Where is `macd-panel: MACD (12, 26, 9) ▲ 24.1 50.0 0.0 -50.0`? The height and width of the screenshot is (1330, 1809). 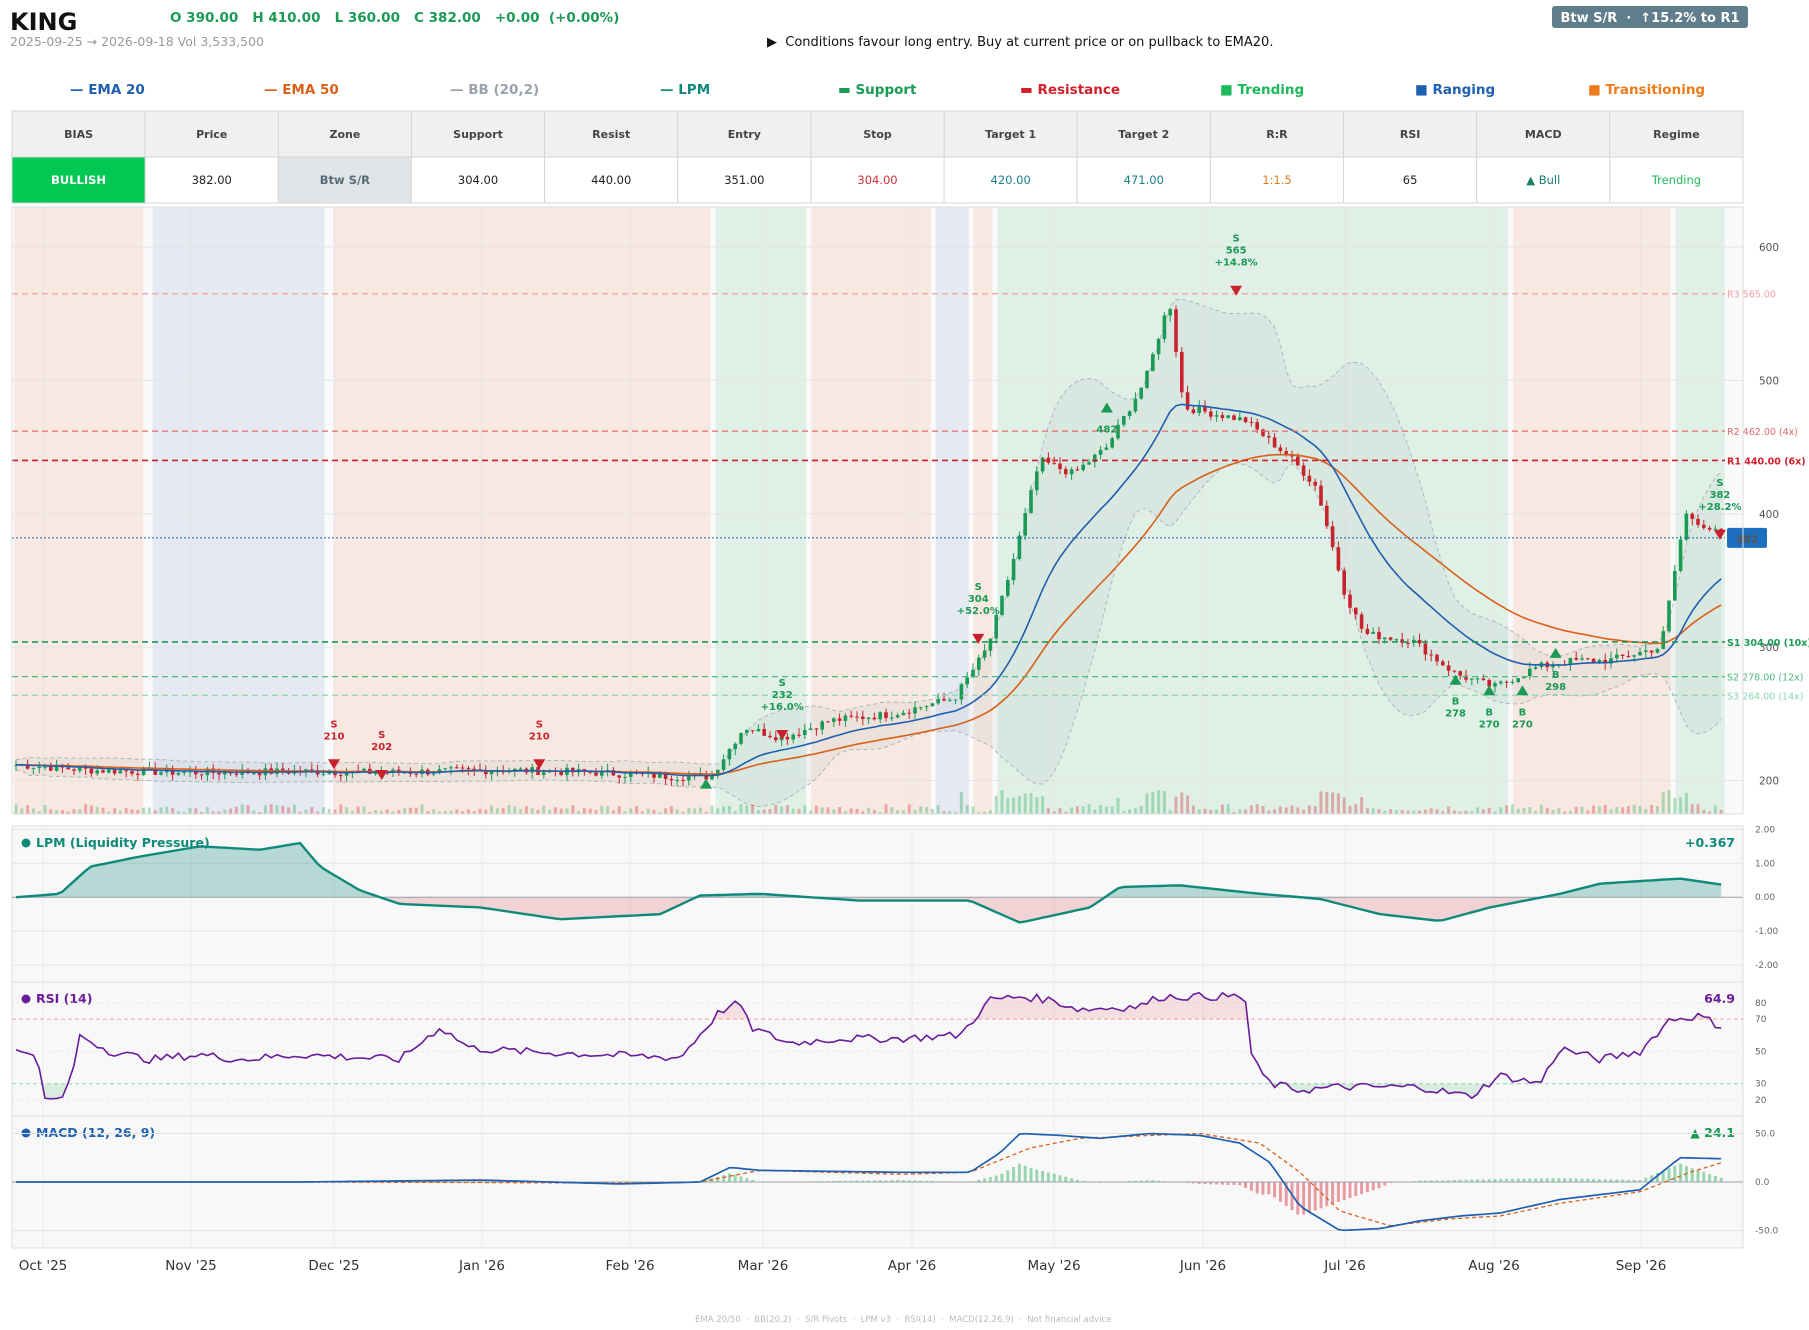
macd-panel: MACD (12, 26, 9) ▲ 24.1 50.0 0.0 -50.0 is located at coordinates (895, 1182).